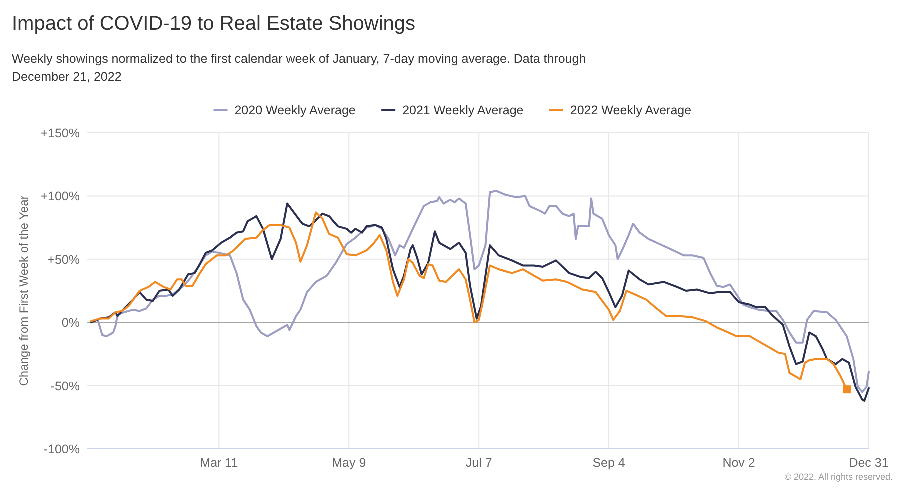  I want to click on x-tick-label: May 9, so click(349, 463).